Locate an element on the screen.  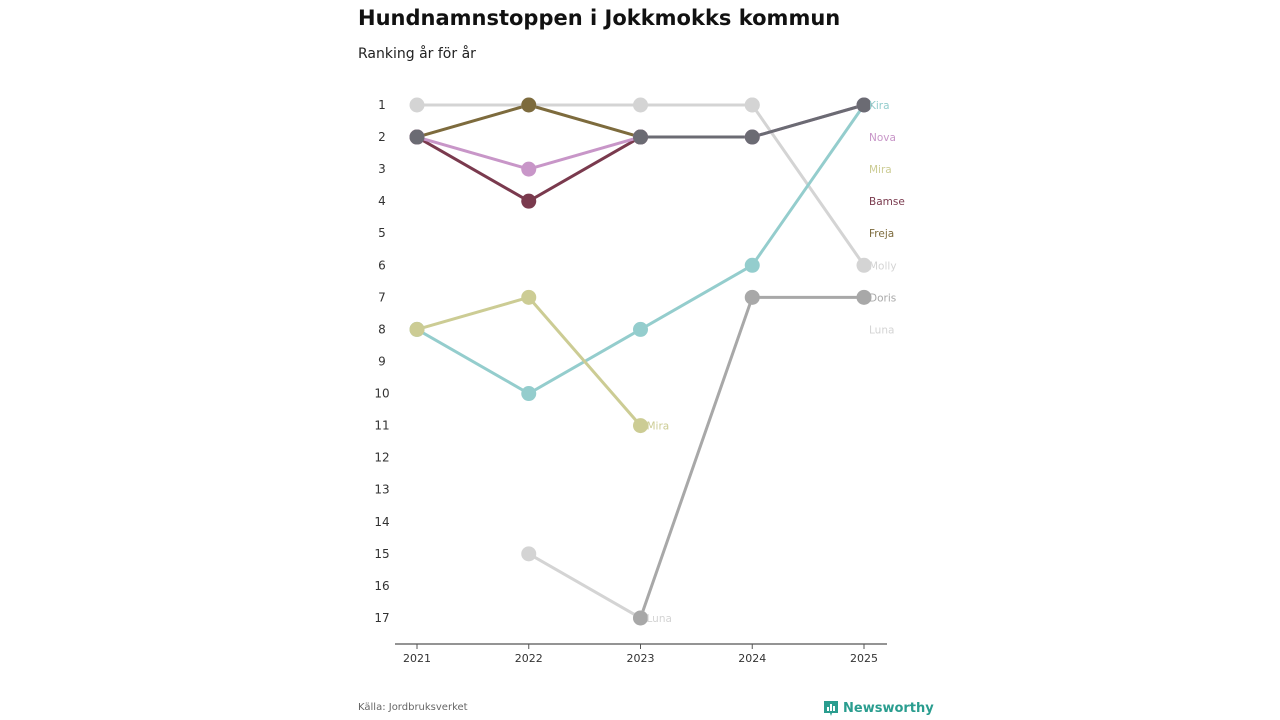
y-tick-label: 1 is located at coordinates (382, 105).